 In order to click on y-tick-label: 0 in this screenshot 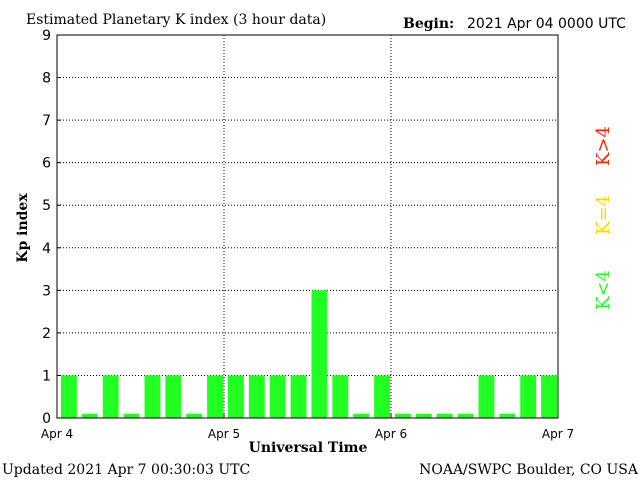, I will do `click(46, 419)`.